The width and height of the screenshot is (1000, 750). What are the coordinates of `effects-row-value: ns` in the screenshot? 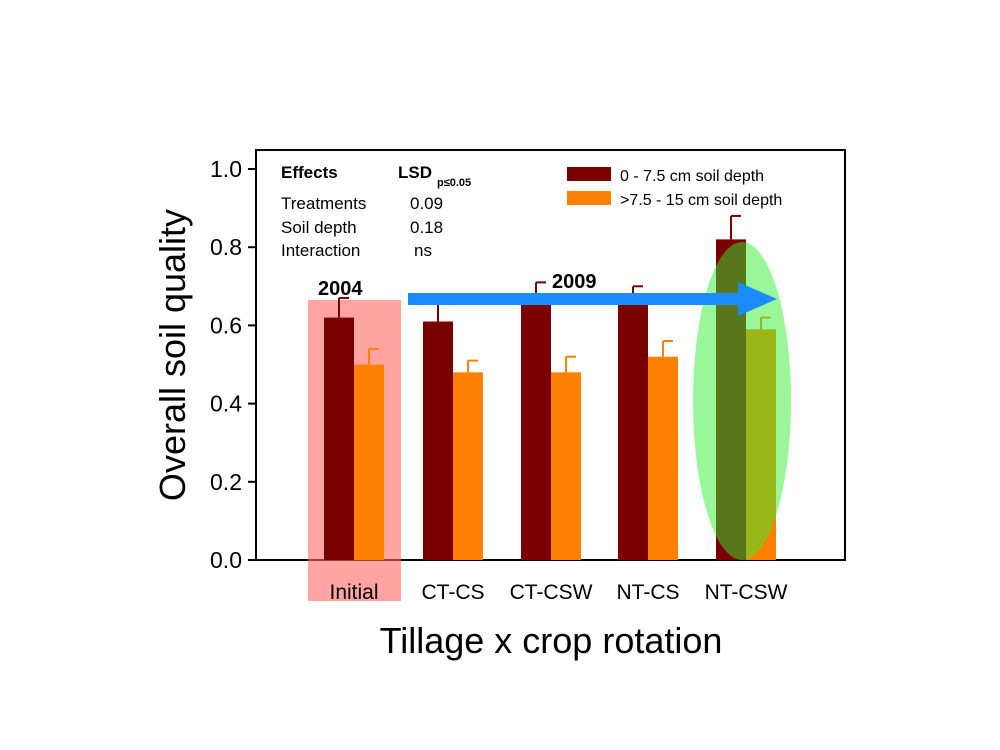 It's located at (423, 250).